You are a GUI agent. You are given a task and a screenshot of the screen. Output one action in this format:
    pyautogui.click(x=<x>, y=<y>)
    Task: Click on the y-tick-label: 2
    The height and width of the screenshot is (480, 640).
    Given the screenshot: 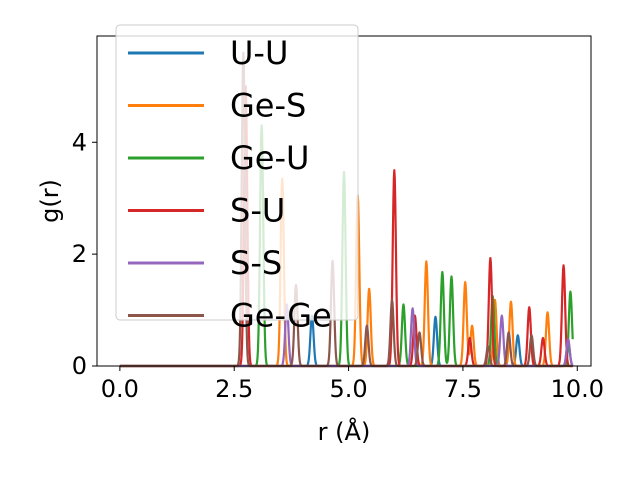 What is the action you would take?
    pyautogui.click(x=79, y=254)
    